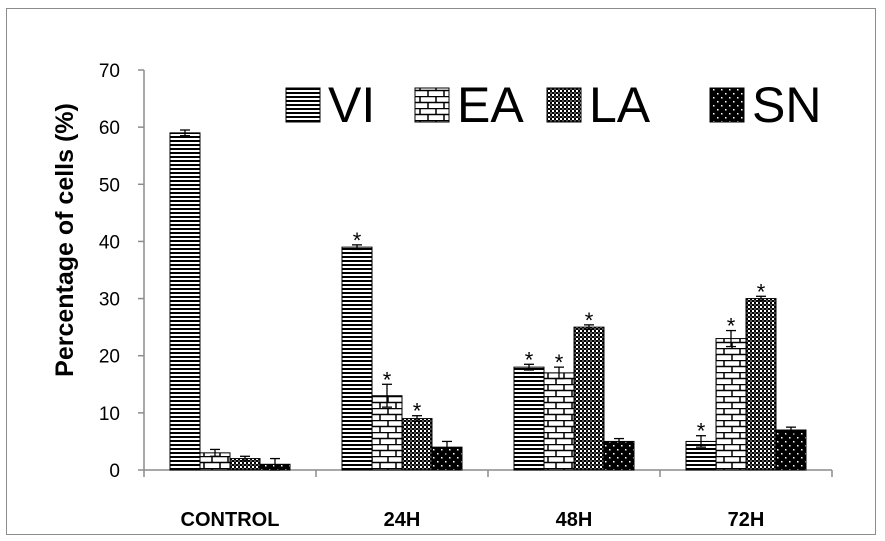 Image resolution: width=885 pixels, height=541 pixels. I want to click on y-tick-label: 50, so click(109, 185).